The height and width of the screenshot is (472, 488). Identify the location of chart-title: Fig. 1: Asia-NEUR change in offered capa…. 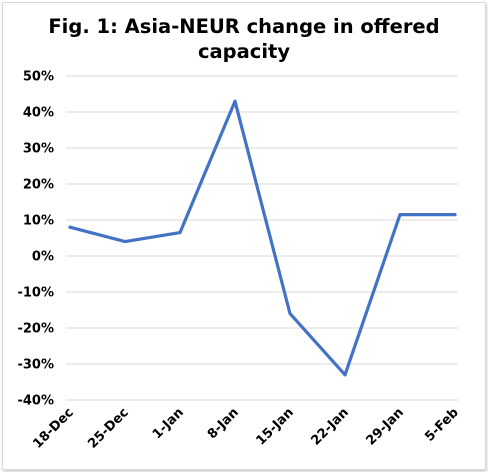
(244, 39).